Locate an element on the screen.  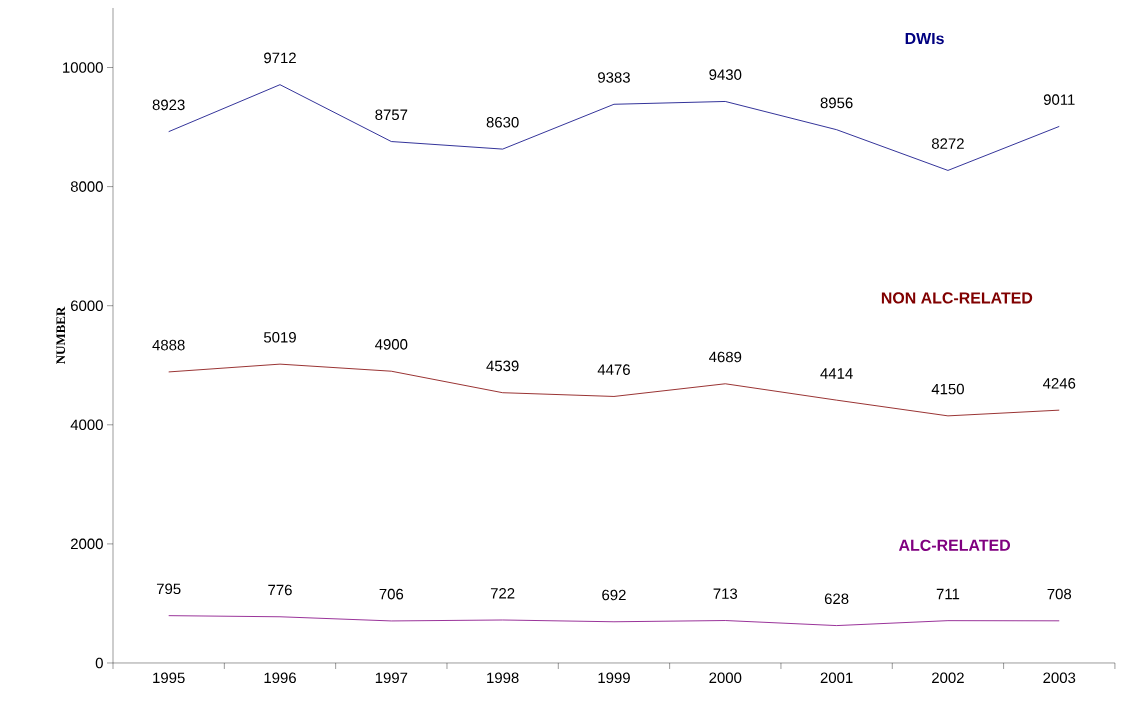
data-label: 708 is located at coordinates (1059, 594).